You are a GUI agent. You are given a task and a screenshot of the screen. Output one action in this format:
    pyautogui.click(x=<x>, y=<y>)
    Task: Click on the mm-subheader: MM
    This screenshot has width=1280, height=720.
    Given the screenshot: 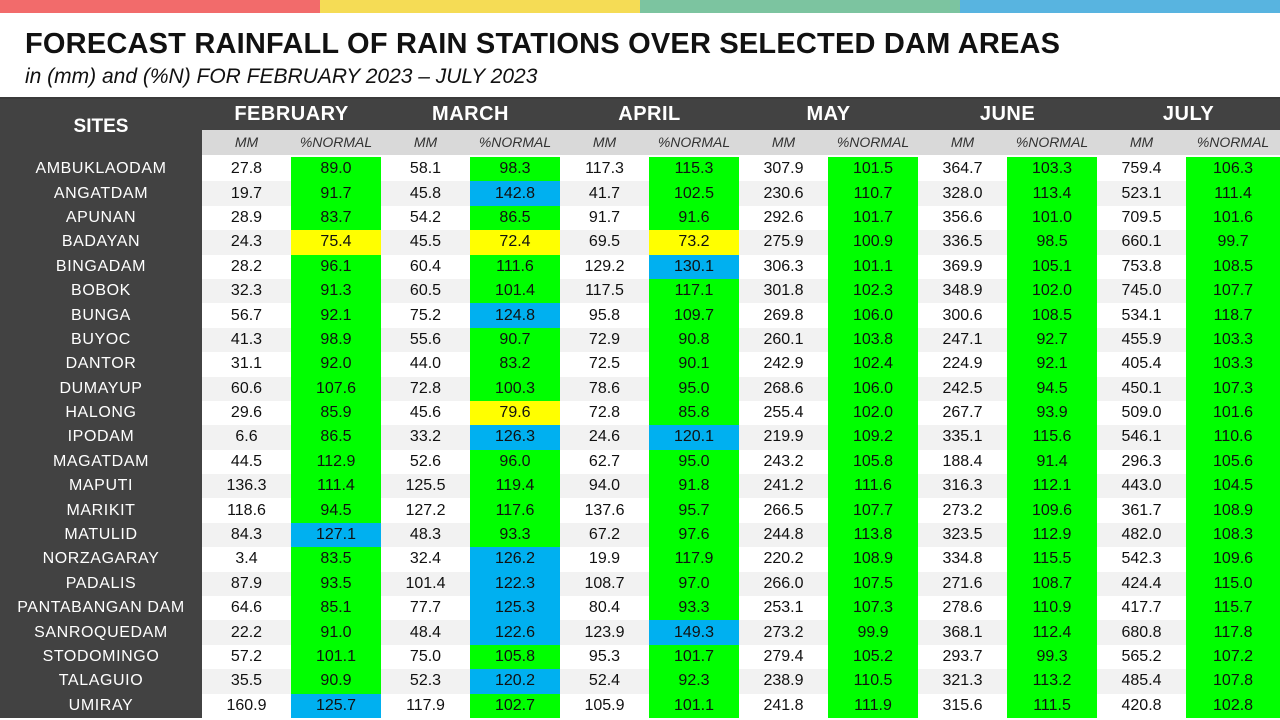 What is the action you would take?
    pyautogui.click(x=783, y=142)
    